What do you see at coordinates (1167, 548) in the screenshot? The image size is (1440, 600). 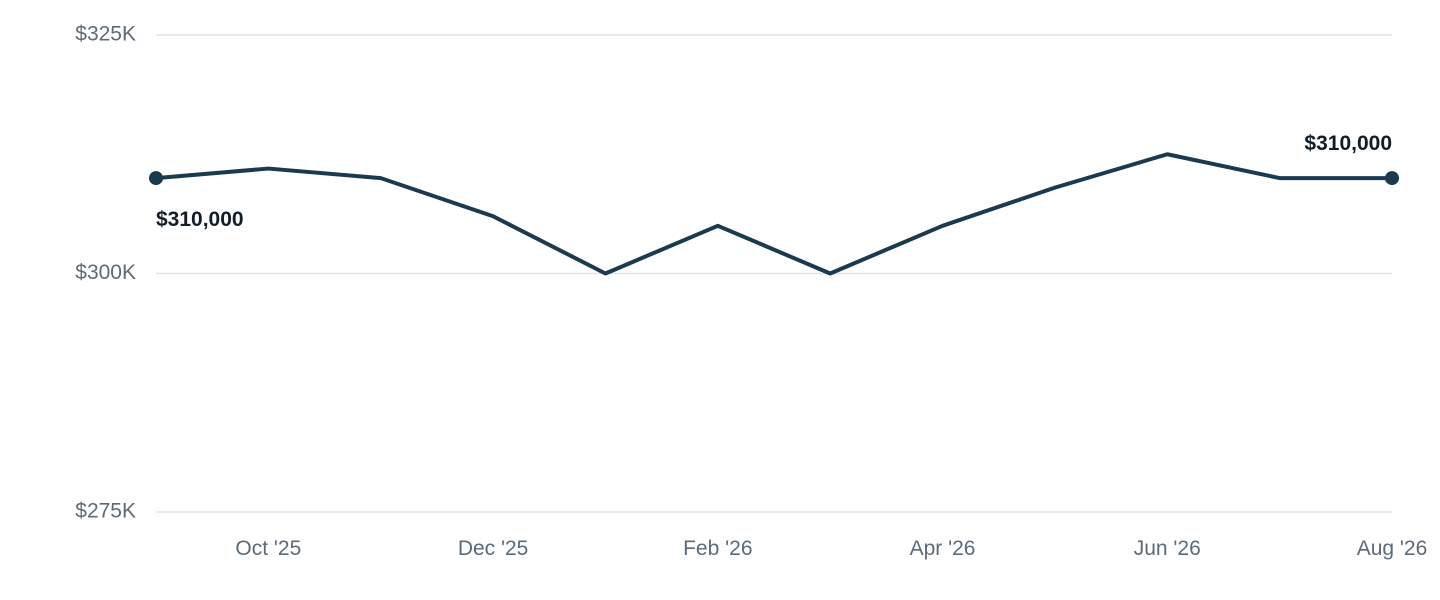 I see `x-tick-label: Jun '26` at bounding box center [1167, 548].